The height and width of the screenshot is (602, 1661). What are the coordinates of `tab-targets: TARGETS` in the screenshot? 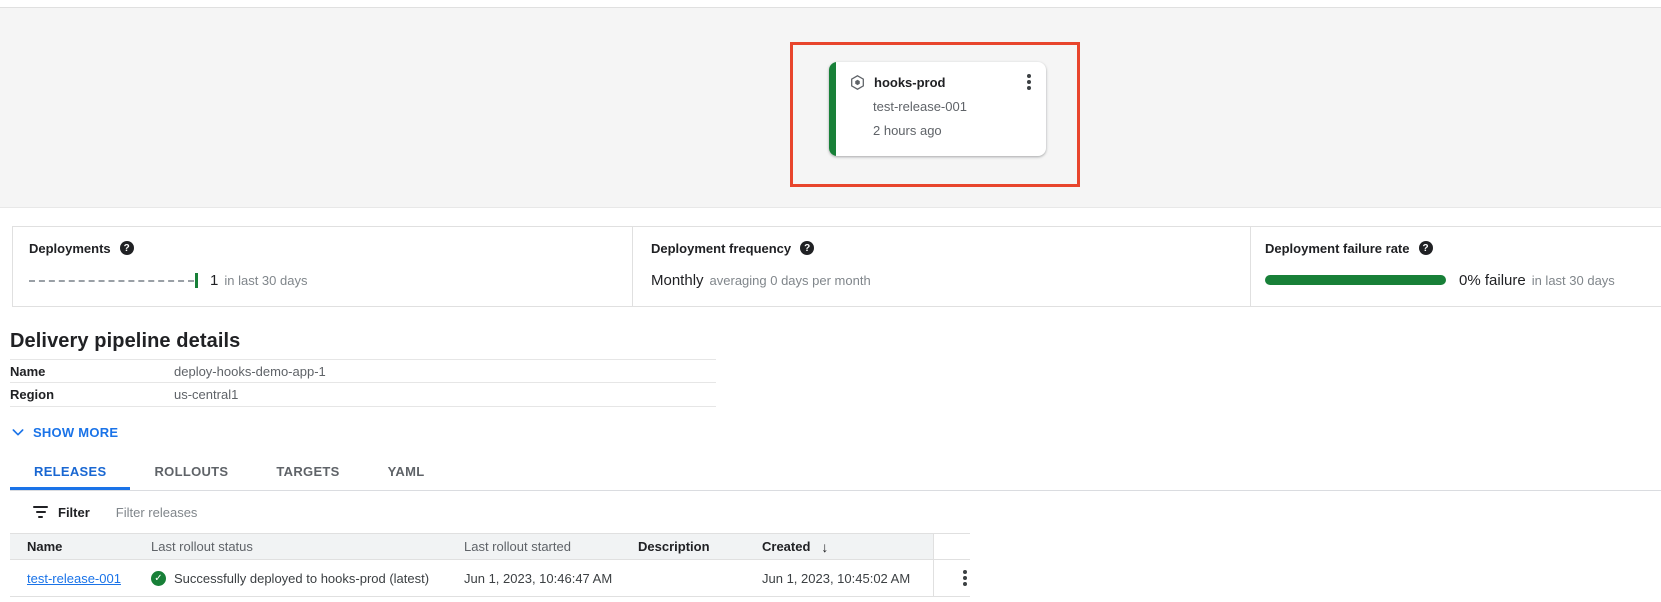 It's located at (308, 471).